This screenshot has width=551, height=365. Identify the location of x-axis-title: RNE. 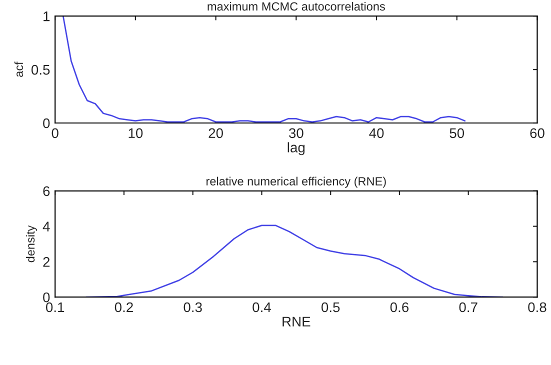
(296, 321).